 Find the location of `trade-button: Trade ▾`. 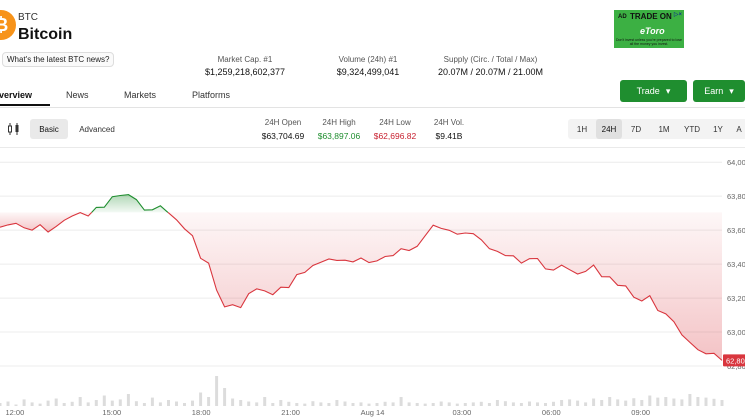

trade-button: Trade ▾ is located at coordinates (653, 91).